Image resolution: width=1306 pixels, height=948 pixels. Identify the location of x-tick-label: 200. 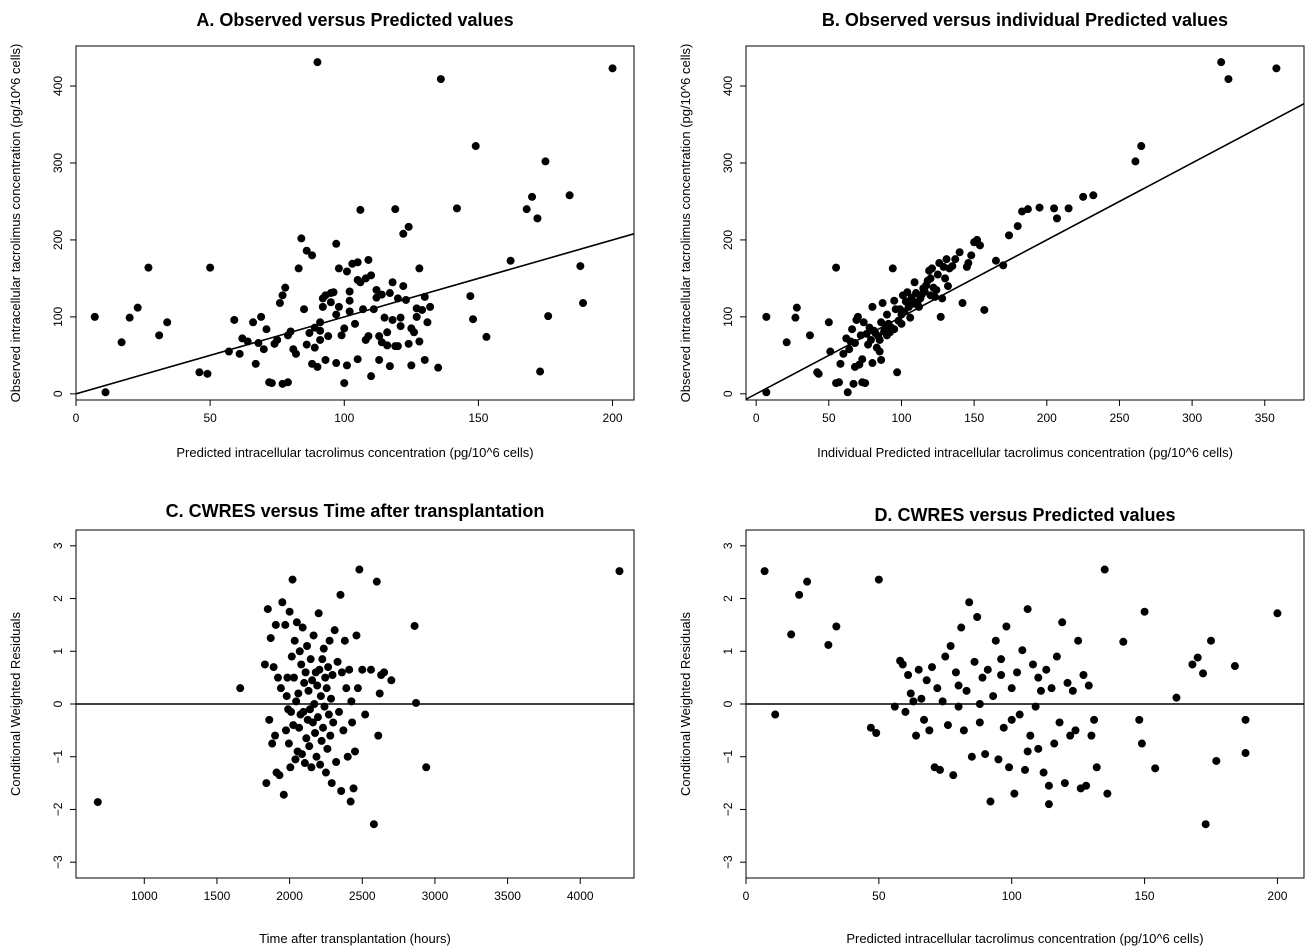
(1047, 418).